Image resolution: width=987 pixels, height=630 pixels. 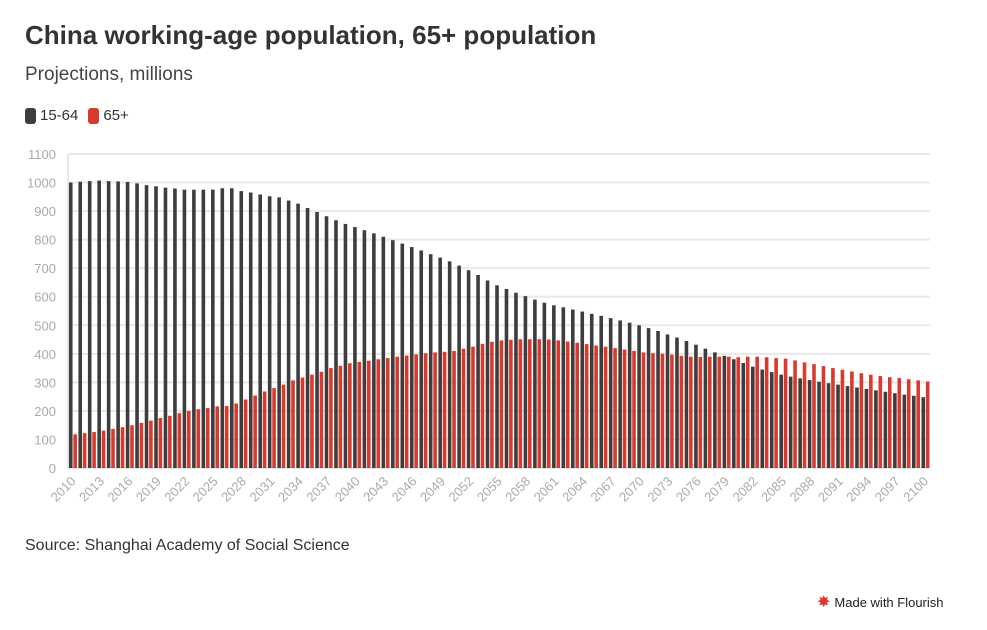 What do you see at coordinates (908, 423) in the screenshot?
I see `bar-65+-2098` at bounding box center [908, 423].